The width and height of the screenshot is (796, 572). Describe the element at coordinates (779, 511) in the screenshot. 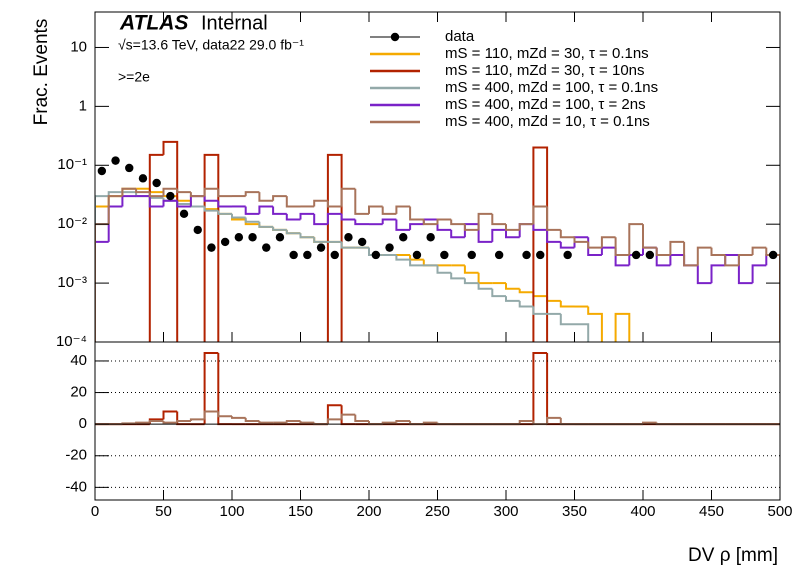

I see `x-tick-label: 500` at that location.